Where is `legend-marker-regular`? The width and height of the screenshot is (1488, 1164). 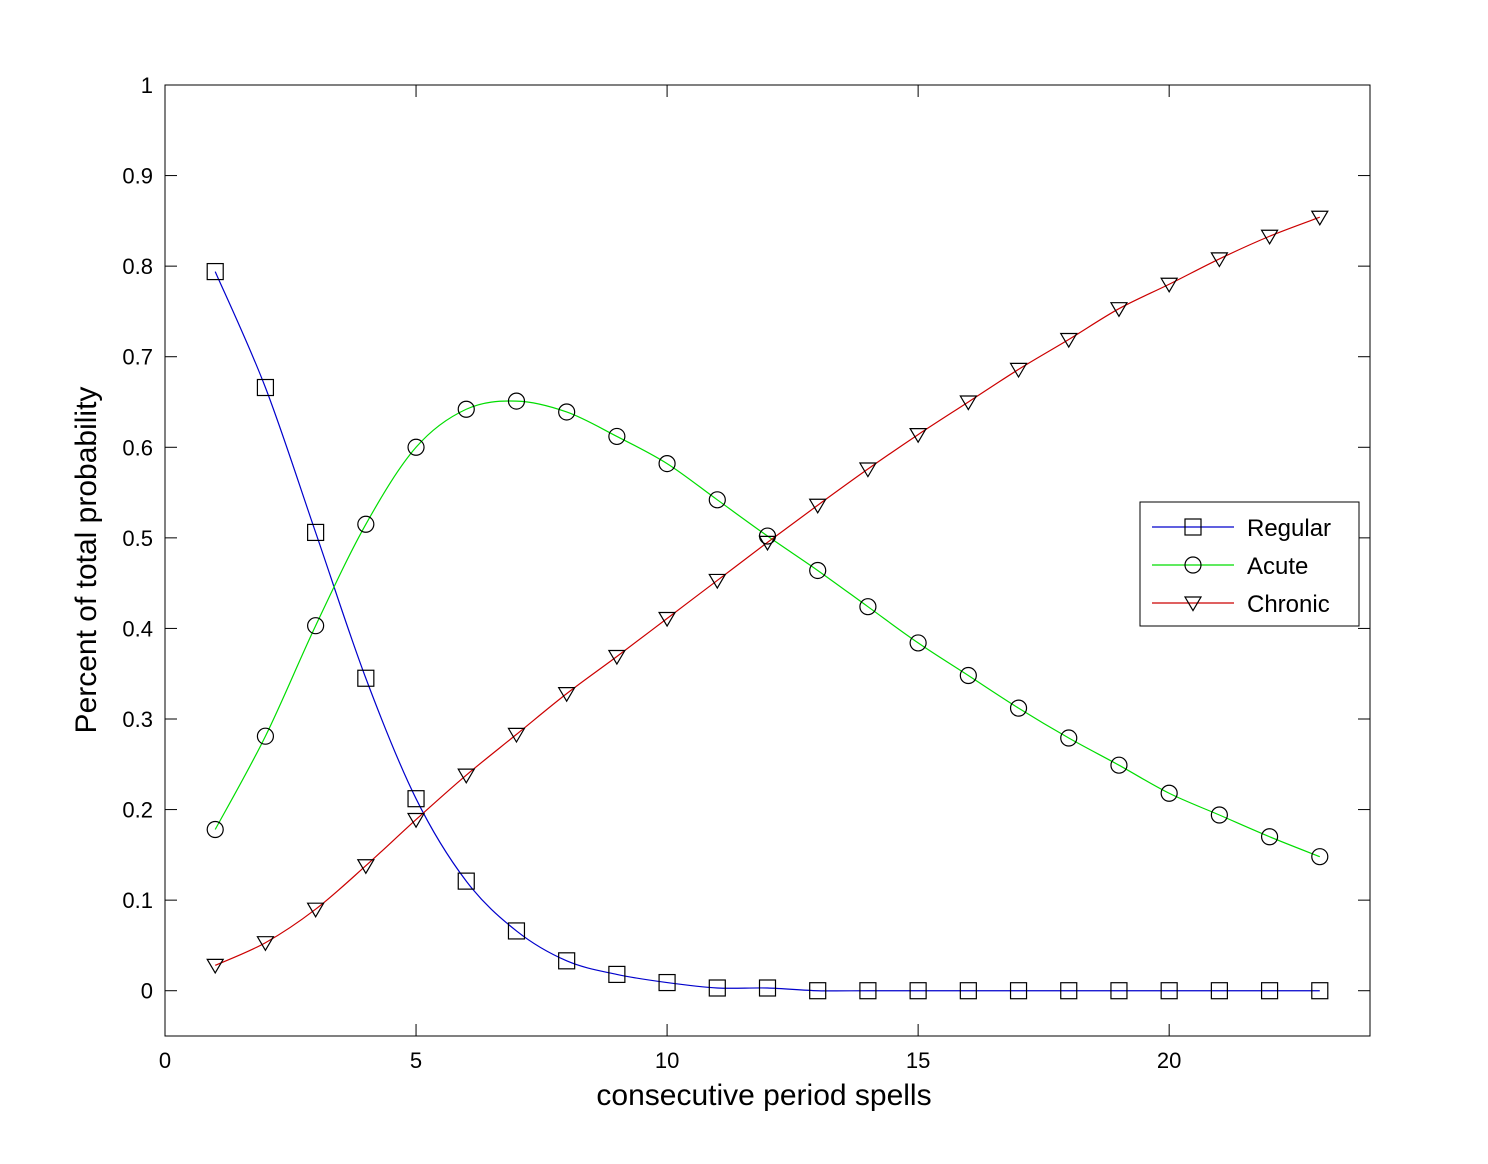
legend-marker-regular is located at coordinates (1193, 527).